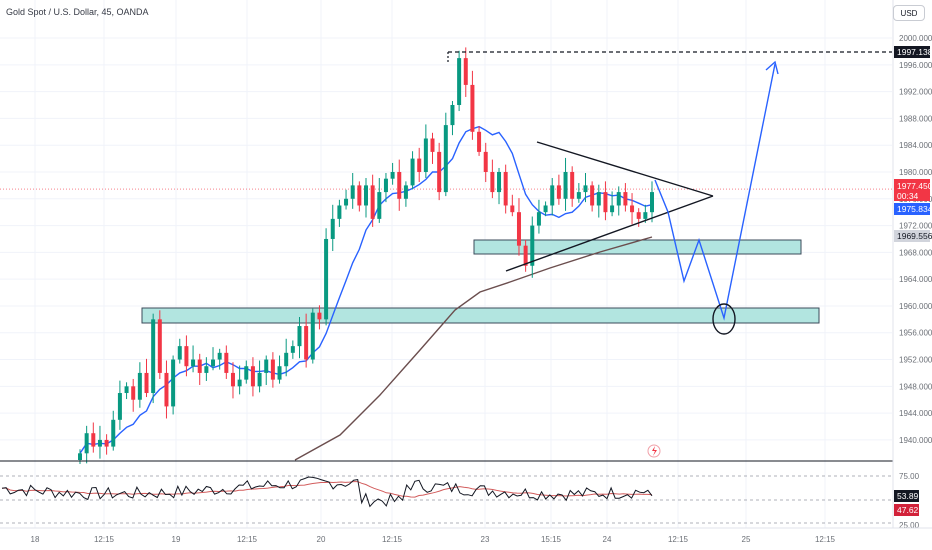 This screenshot has width=932, height=550. I want to click on ma-slow-tag: 1969.556, so click(913, 236).